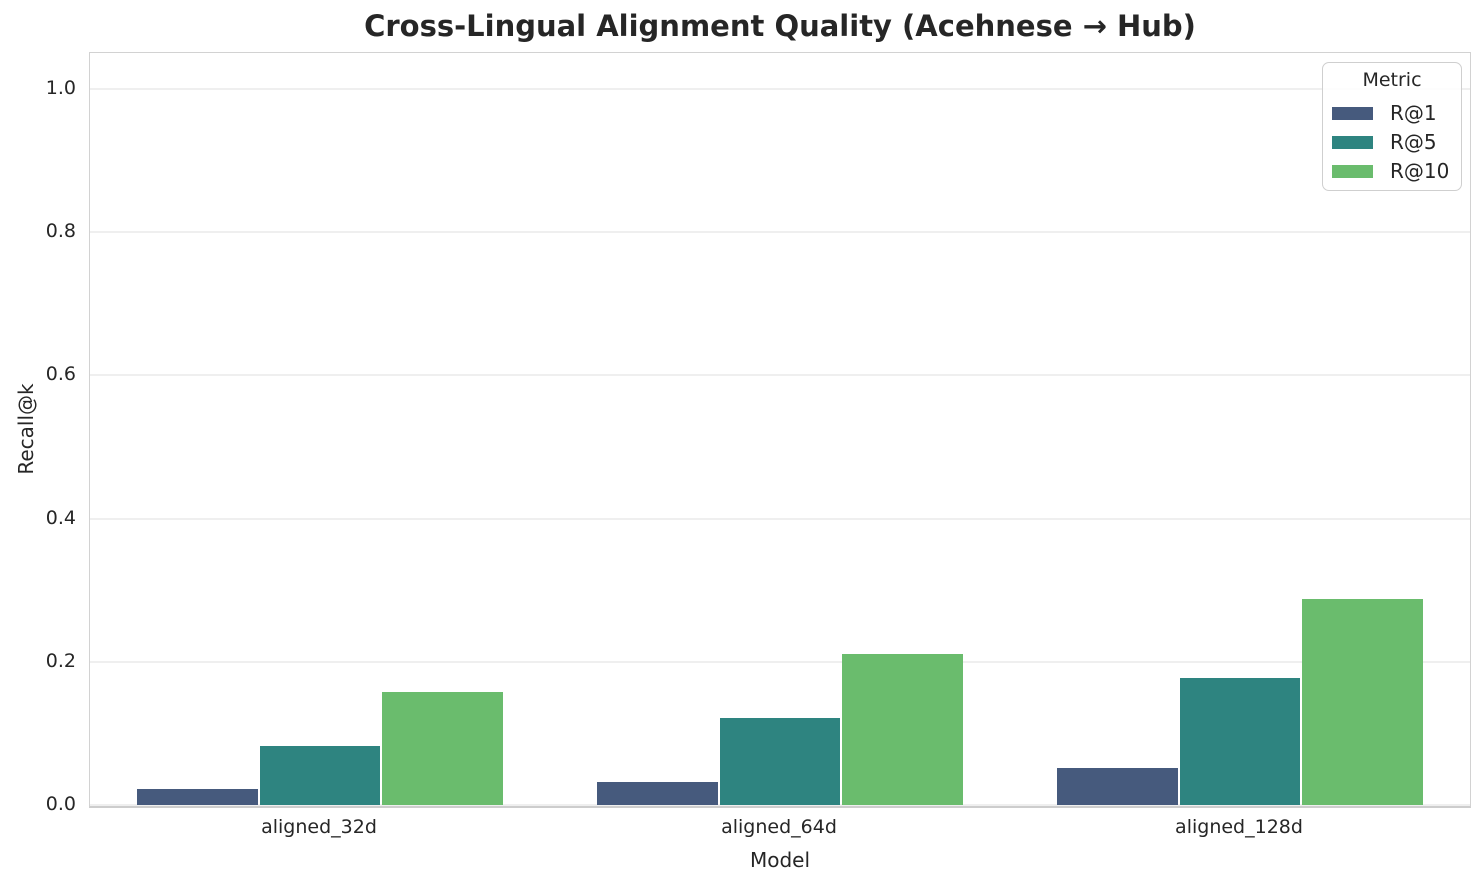  Describe the element at coordinates (1420, 171) in the screenshot. I see `legend-item-label: R@10` at that location.